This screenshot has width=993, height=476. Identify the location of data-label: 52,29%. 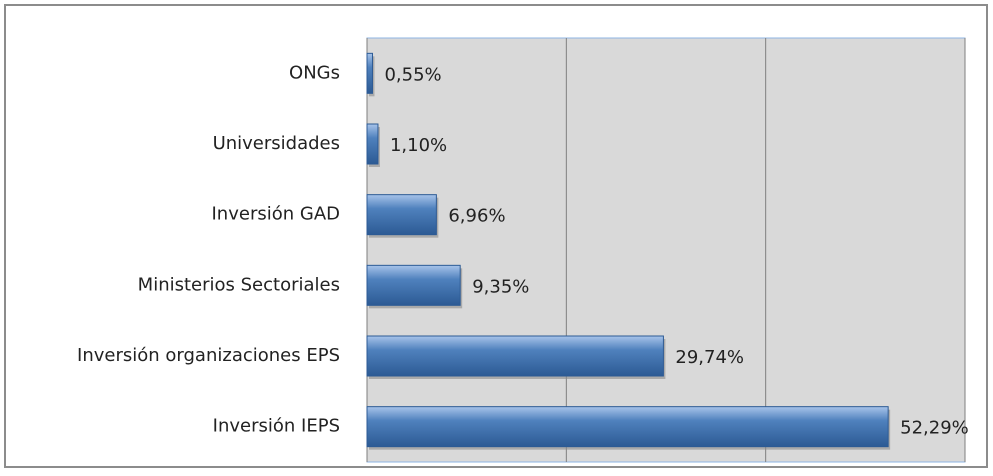
(934, 428).